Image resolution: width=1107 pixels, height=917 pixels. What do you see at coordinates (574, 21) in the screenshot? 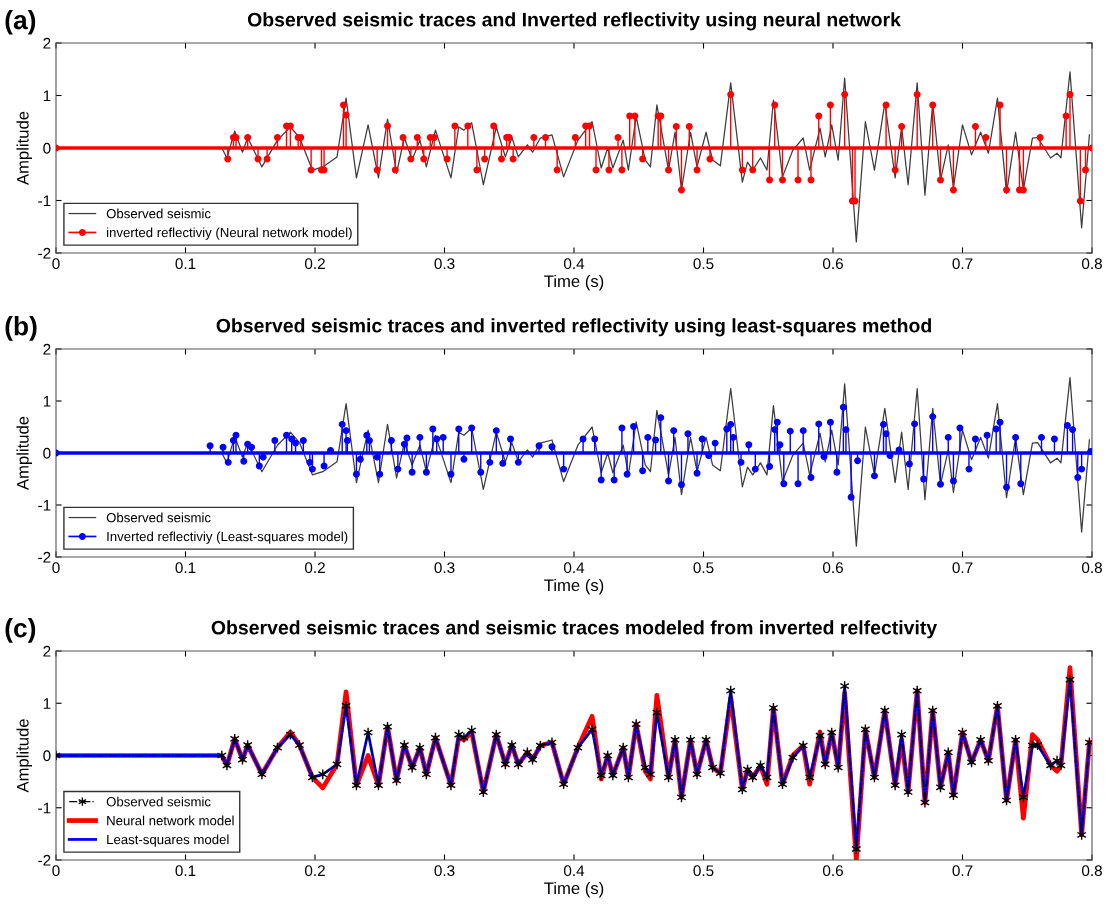
I see `chart-title: Observed seismic traces and Inverted reflectivity using neural network` at bounding box center [574, 21].